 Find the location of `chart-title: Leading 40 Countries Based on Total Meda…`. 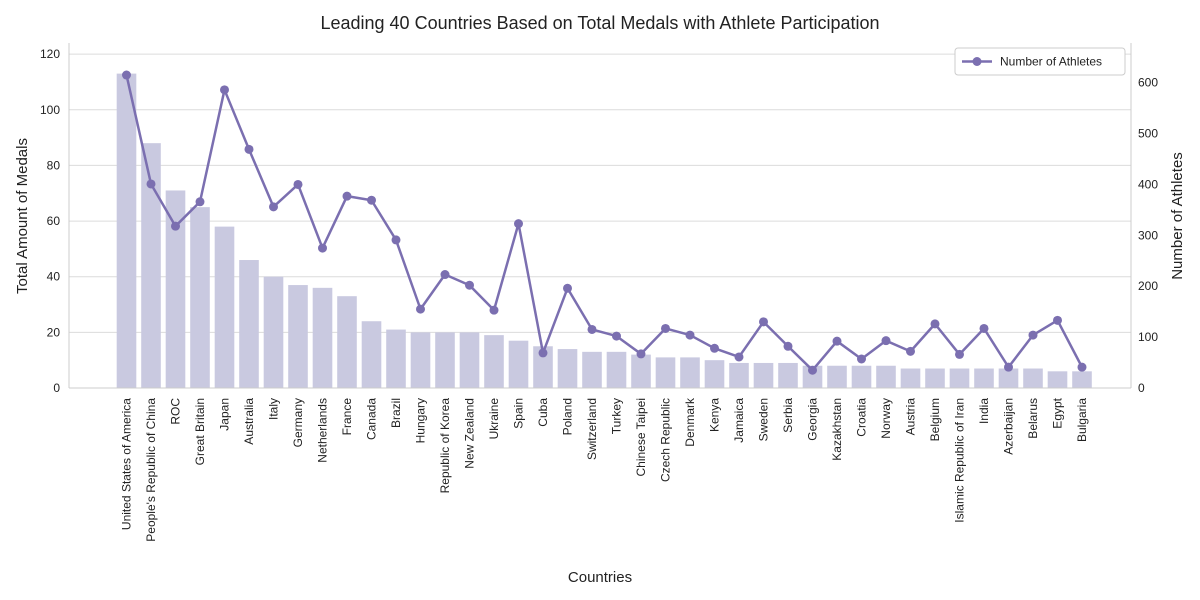

chart-title: Leading 40 Countries Based on Total Meda… is located at coordinates (599, 23).